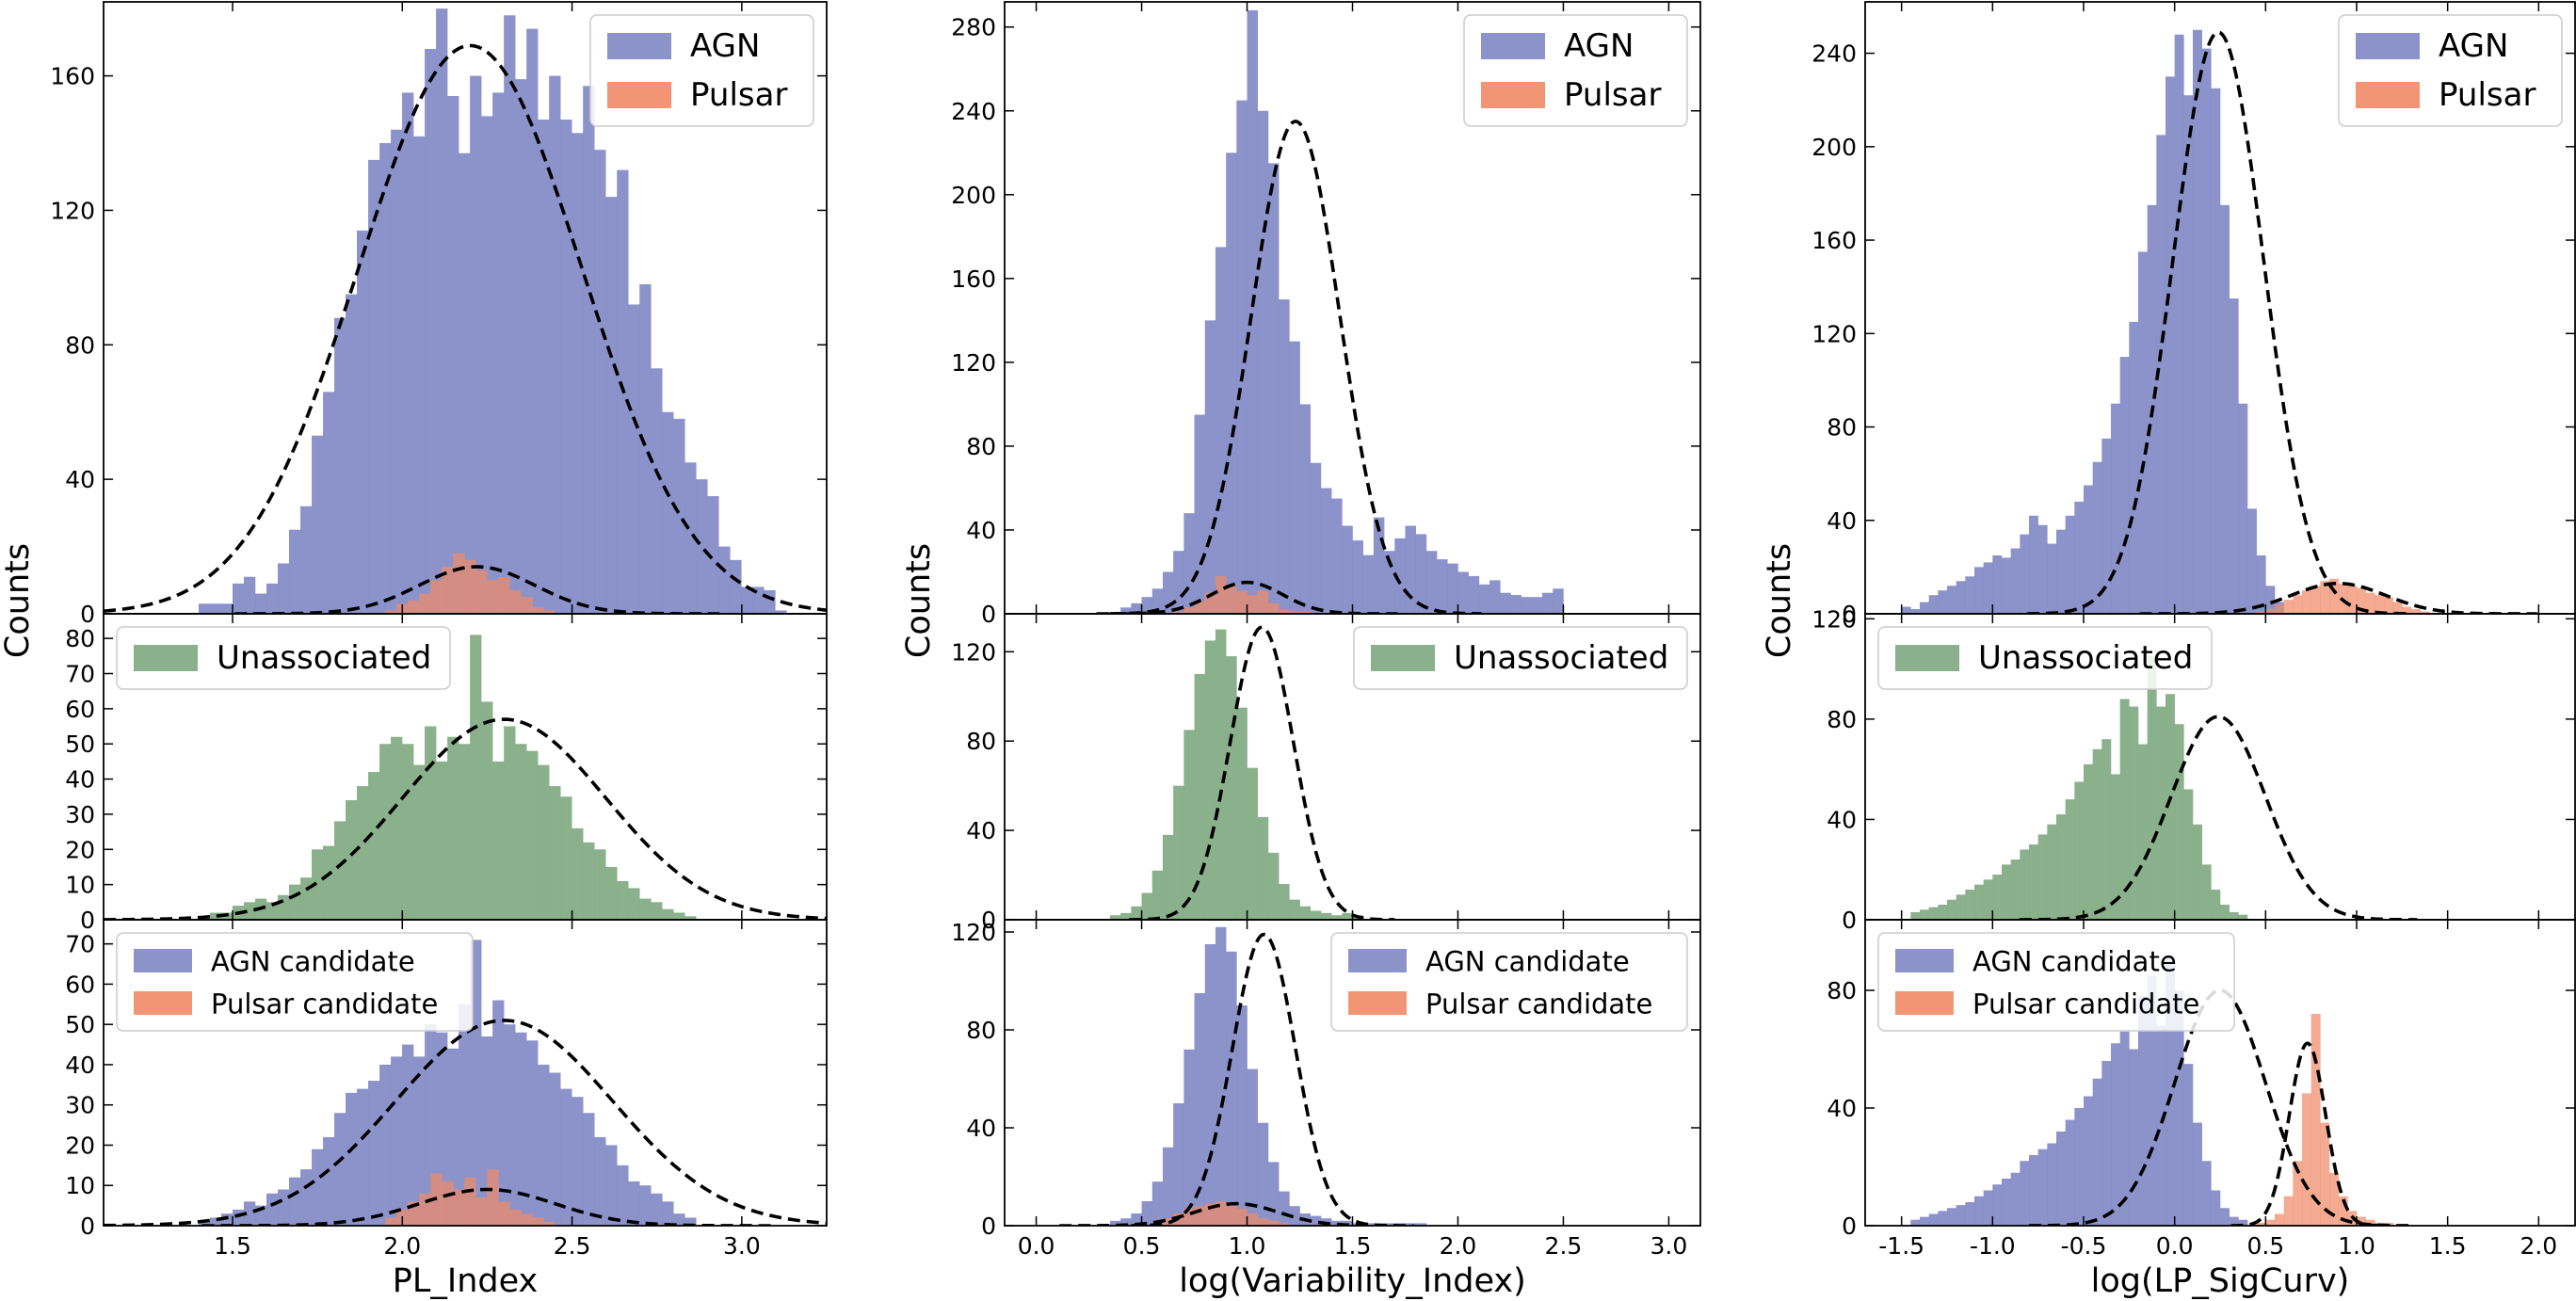 The width and height of the screenshot is (2576, 1301). What do you see at coordinates (295, 982) in the screenshot?
I see `panel-bottom-left-legend: AGN candidate Pulsar candidate` at bounding box center [295, 982].